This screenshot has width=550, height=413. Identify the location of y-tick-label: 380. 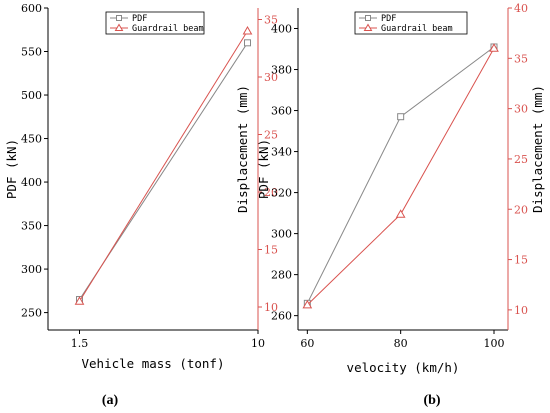
(281, 70).